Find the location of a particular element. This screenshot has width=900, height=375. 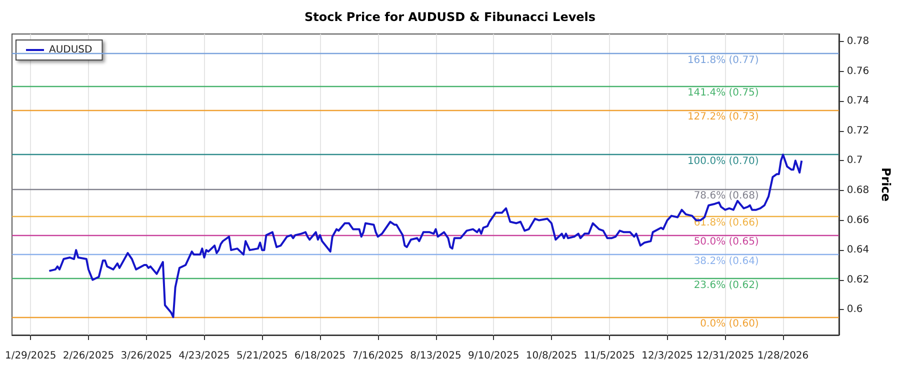

x-tick-label: 1/29/2025 is located at coordinates (30, 356).